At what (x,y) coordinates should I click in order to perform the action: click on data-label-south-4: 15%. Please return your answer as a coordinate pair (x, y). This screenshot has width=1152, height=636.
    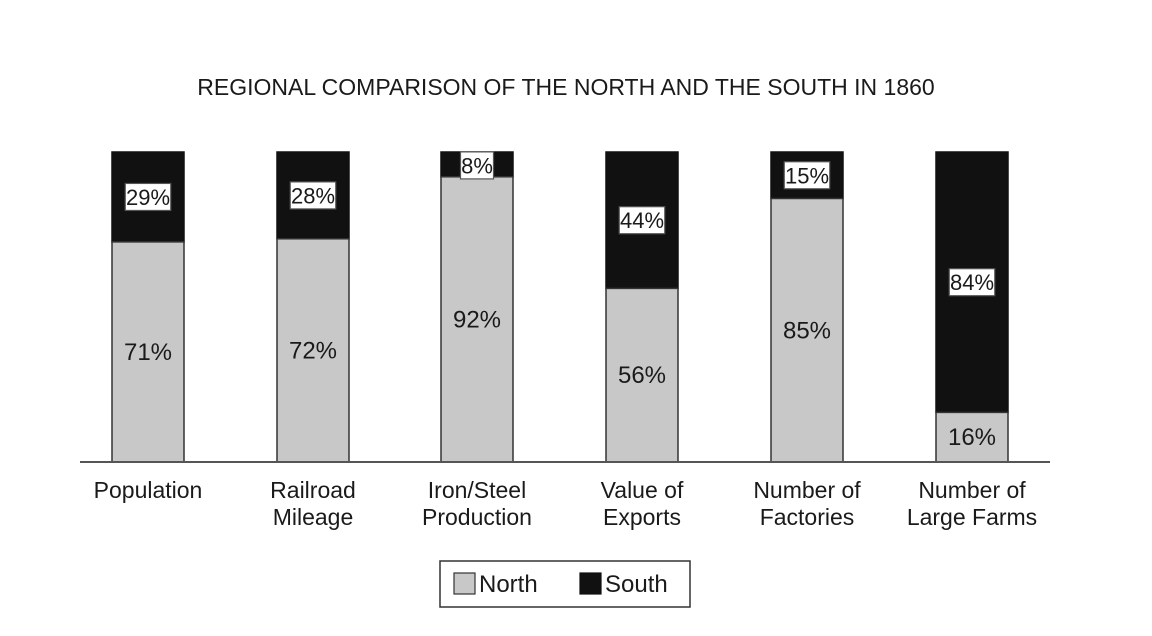
    Looking at the image, I should click on (807, 175).